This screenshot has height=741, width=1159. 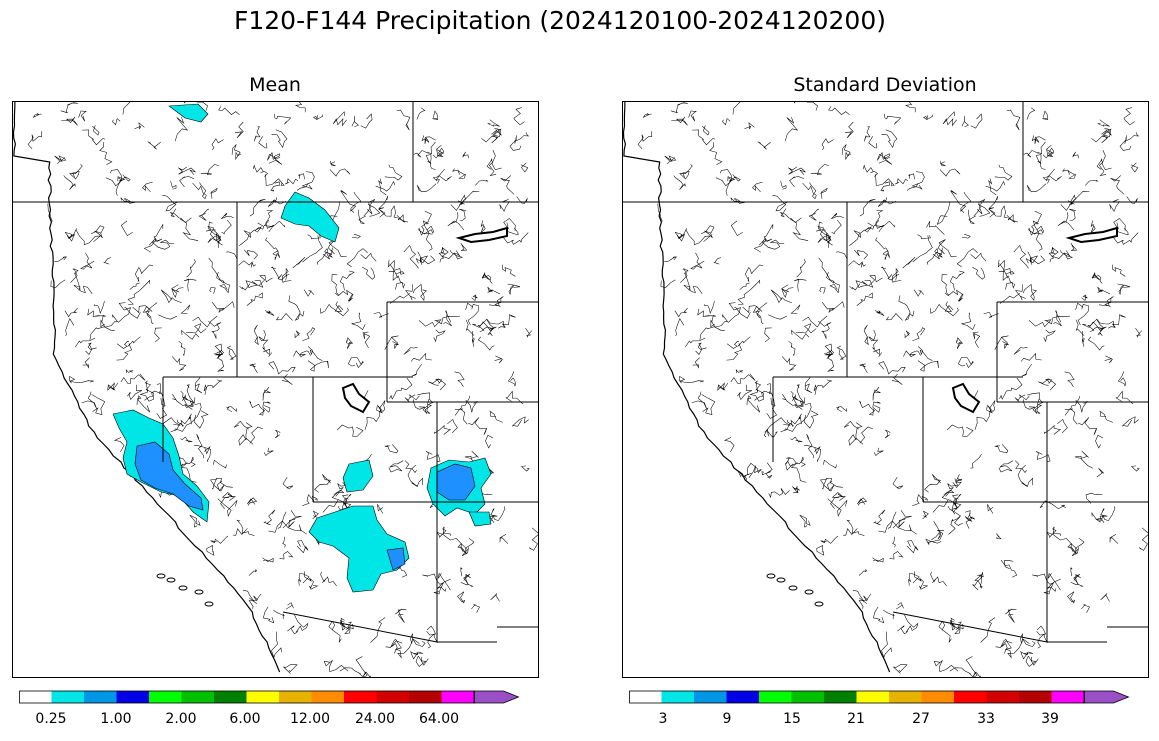 What do you see at coordinates (781, 580) in the screenshot?
I see `channel-island` at bounding box center [781, 580].